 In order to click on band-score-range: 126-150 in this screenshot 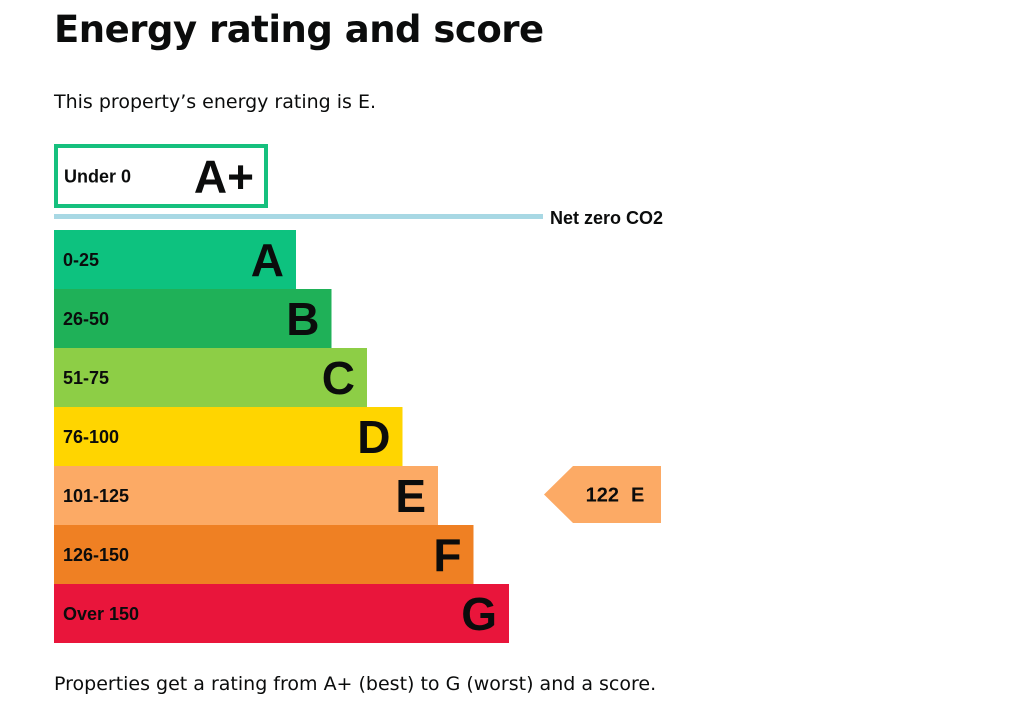, I will do `click(96, 555)`.